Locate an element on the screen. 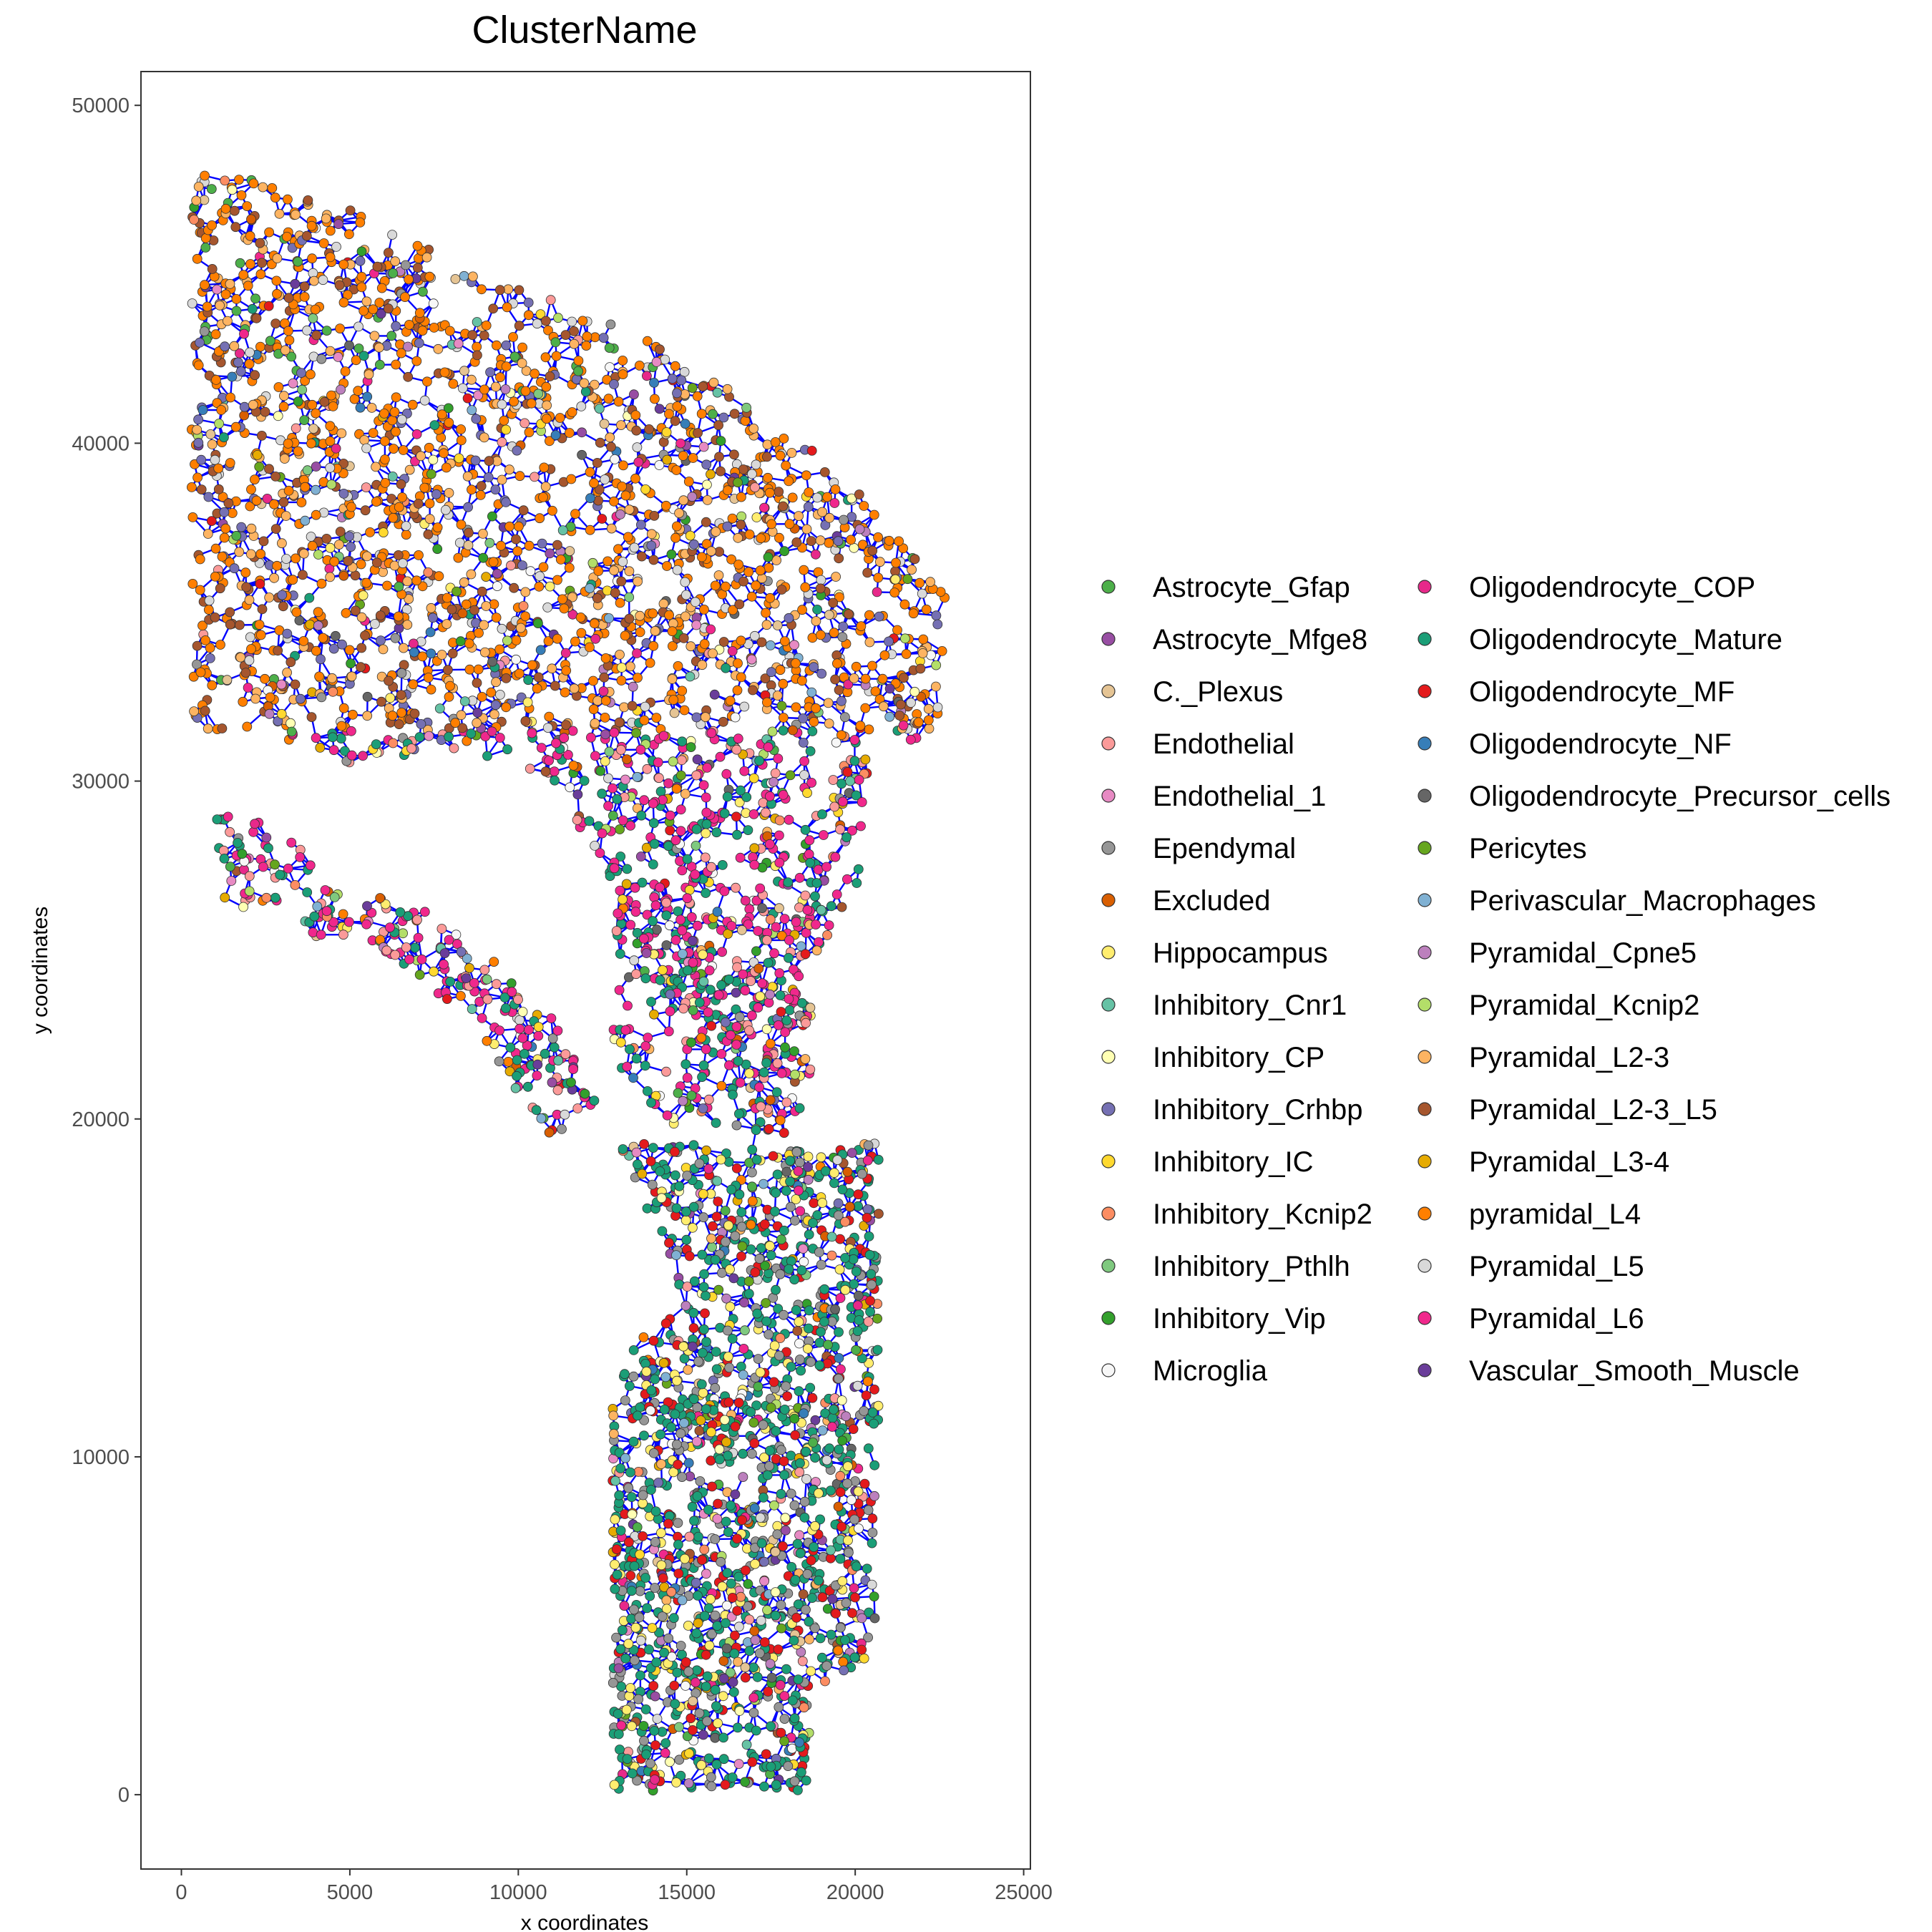 The height and width of the screenshot is (1932, 1932). legend-label: Oligodendrocyte_NF is located at coordinates (1601, 744).